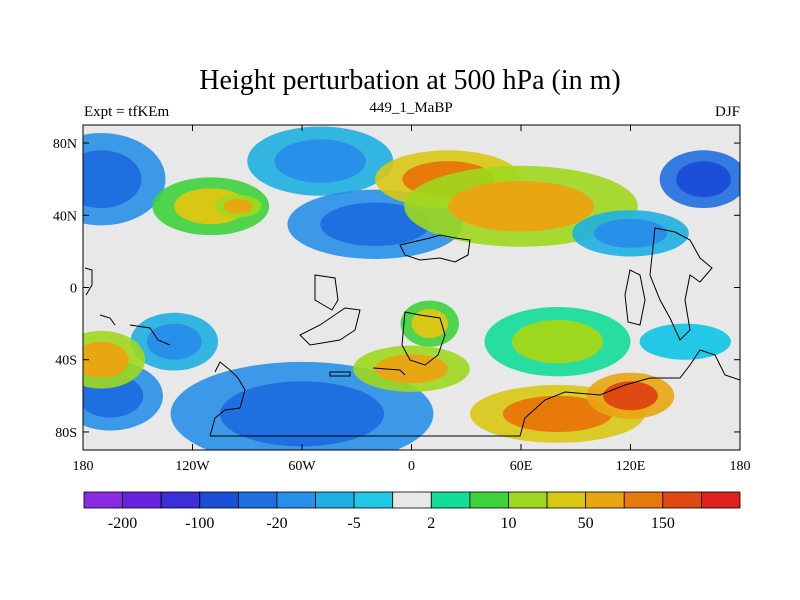 The image size is (800, 600). Describe the element at coordinates (276, 523) in the screenshot. I see `colorbar-label: -20` at that location.